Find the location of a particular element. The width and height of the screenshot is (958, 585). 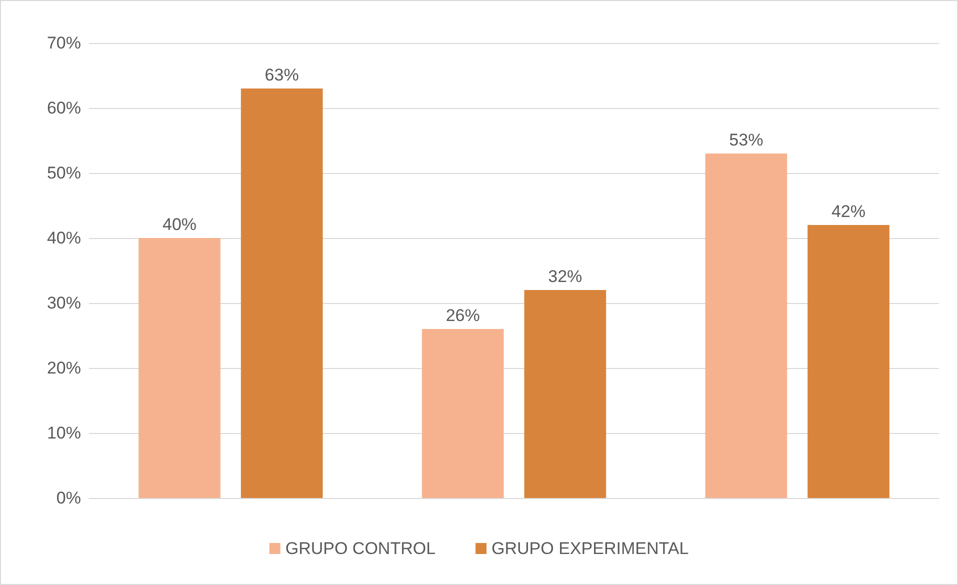

y-tick-label: 0% is located at coordinates (68, 498).